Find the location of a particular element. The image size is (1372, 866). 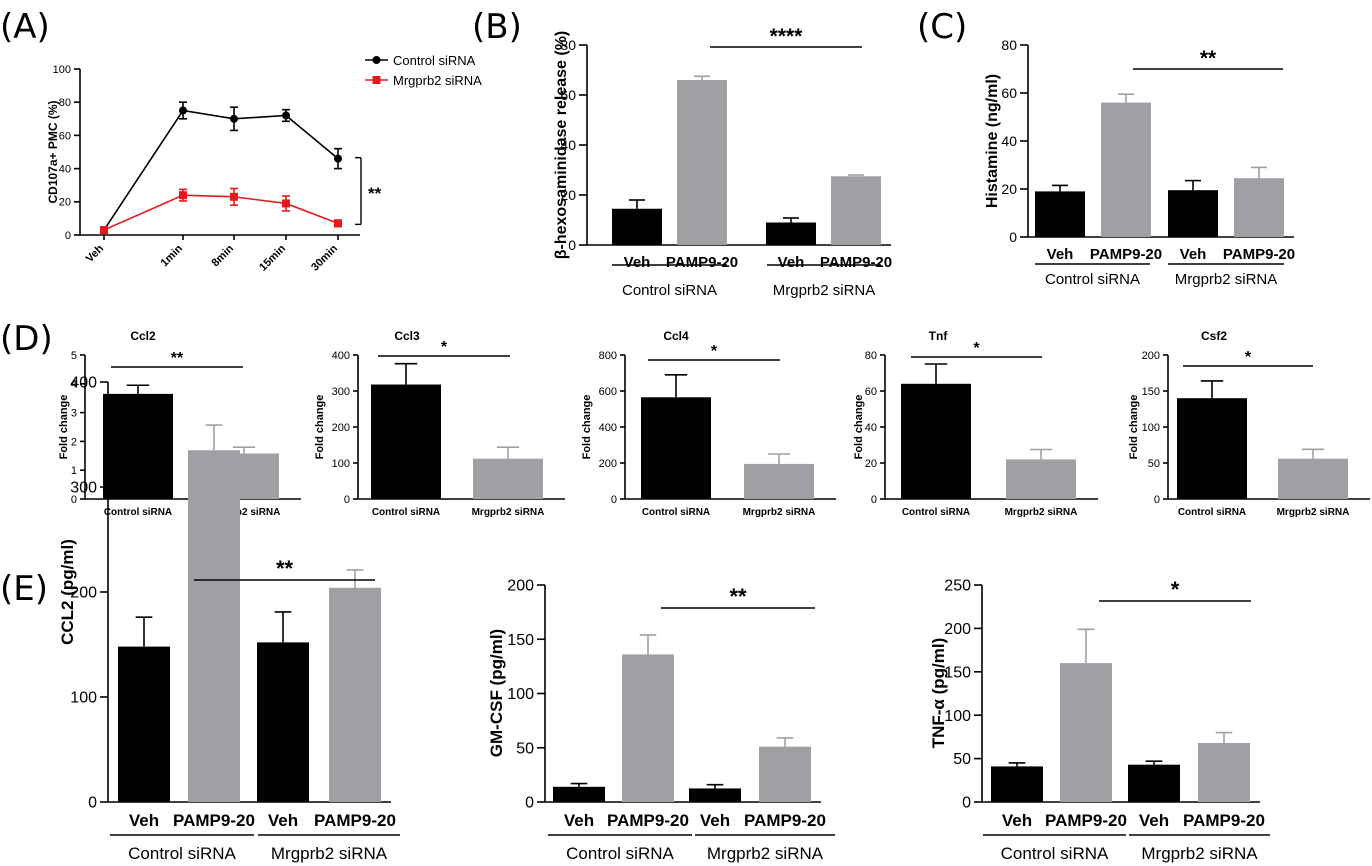

y-tick-label: 60 is located at coordinates (568, 95).